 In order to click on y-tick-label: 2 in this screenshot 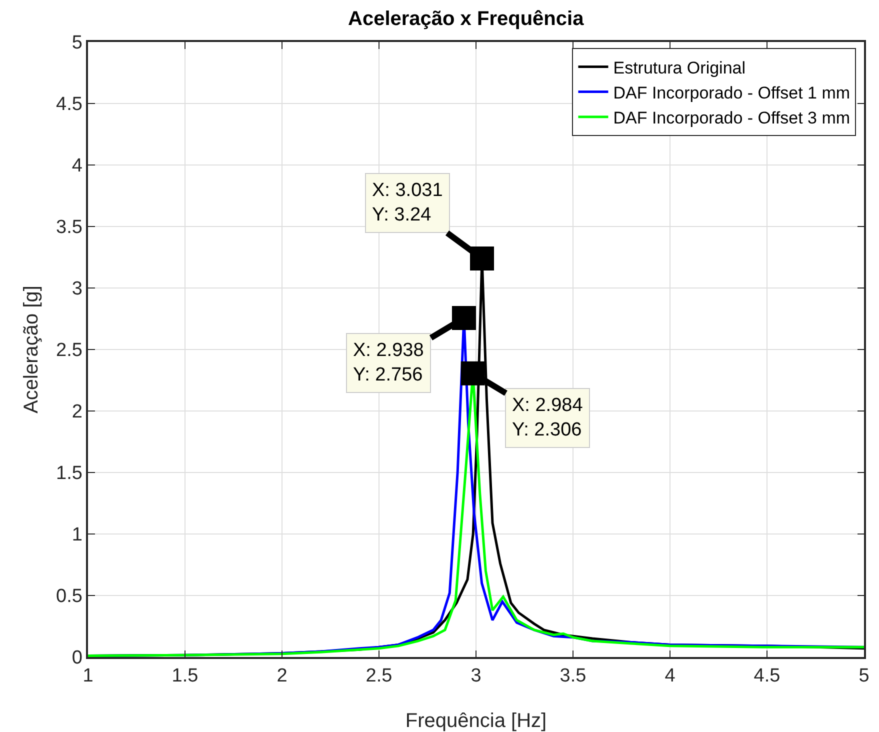, I will do `click(77, 412)`.